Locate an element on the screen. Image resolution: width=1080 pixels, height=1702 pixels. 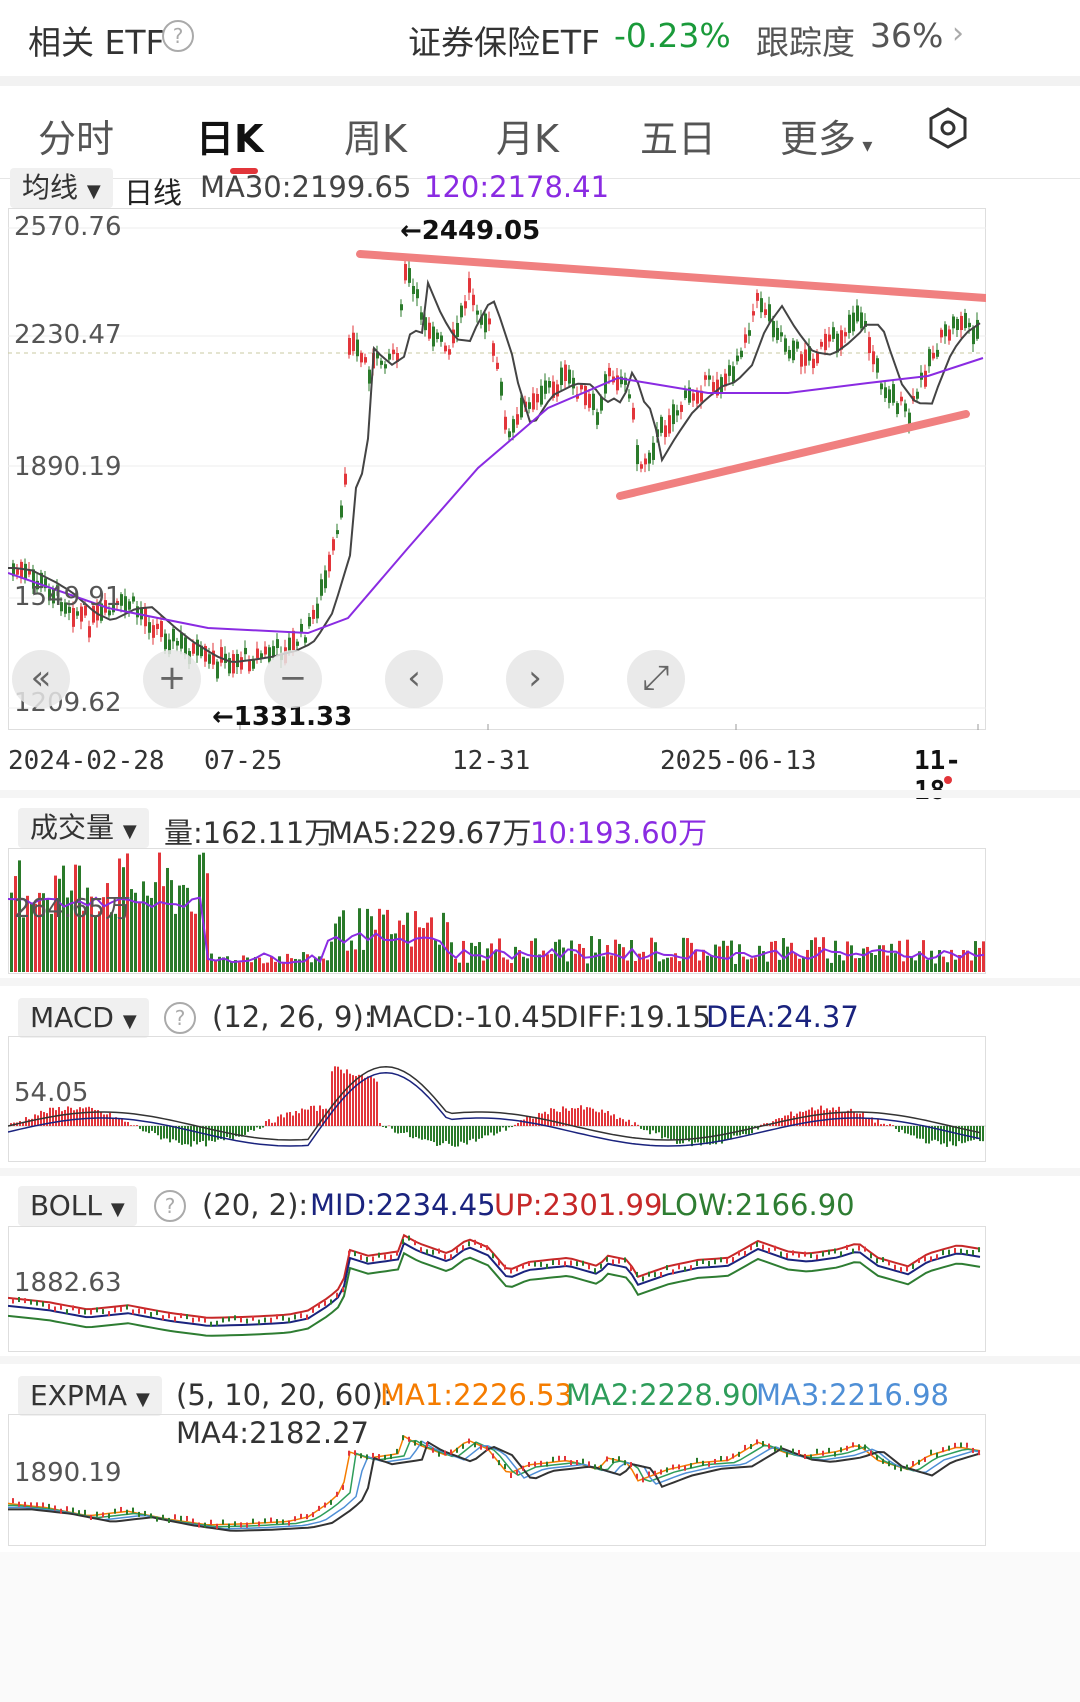
macd-selector: MACD ▼ is located at coordinates (83, 1018).